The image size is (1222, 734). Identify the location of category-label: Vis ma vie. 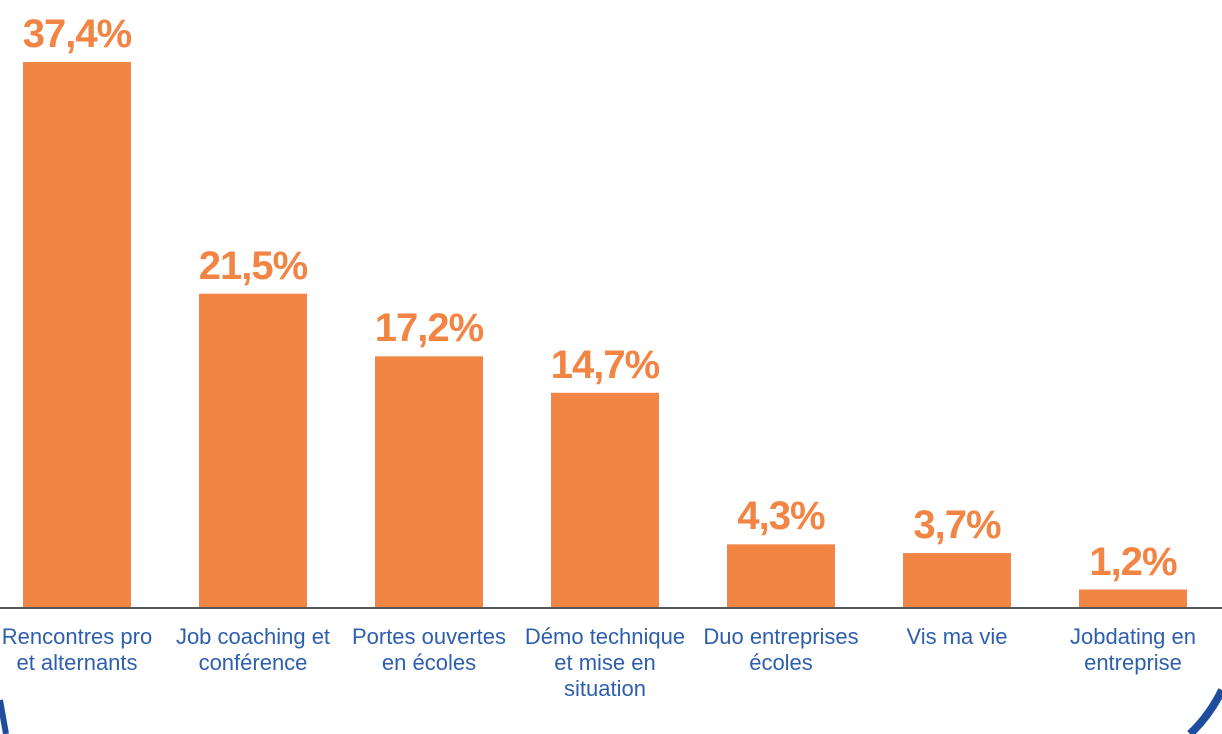
(957, 636).